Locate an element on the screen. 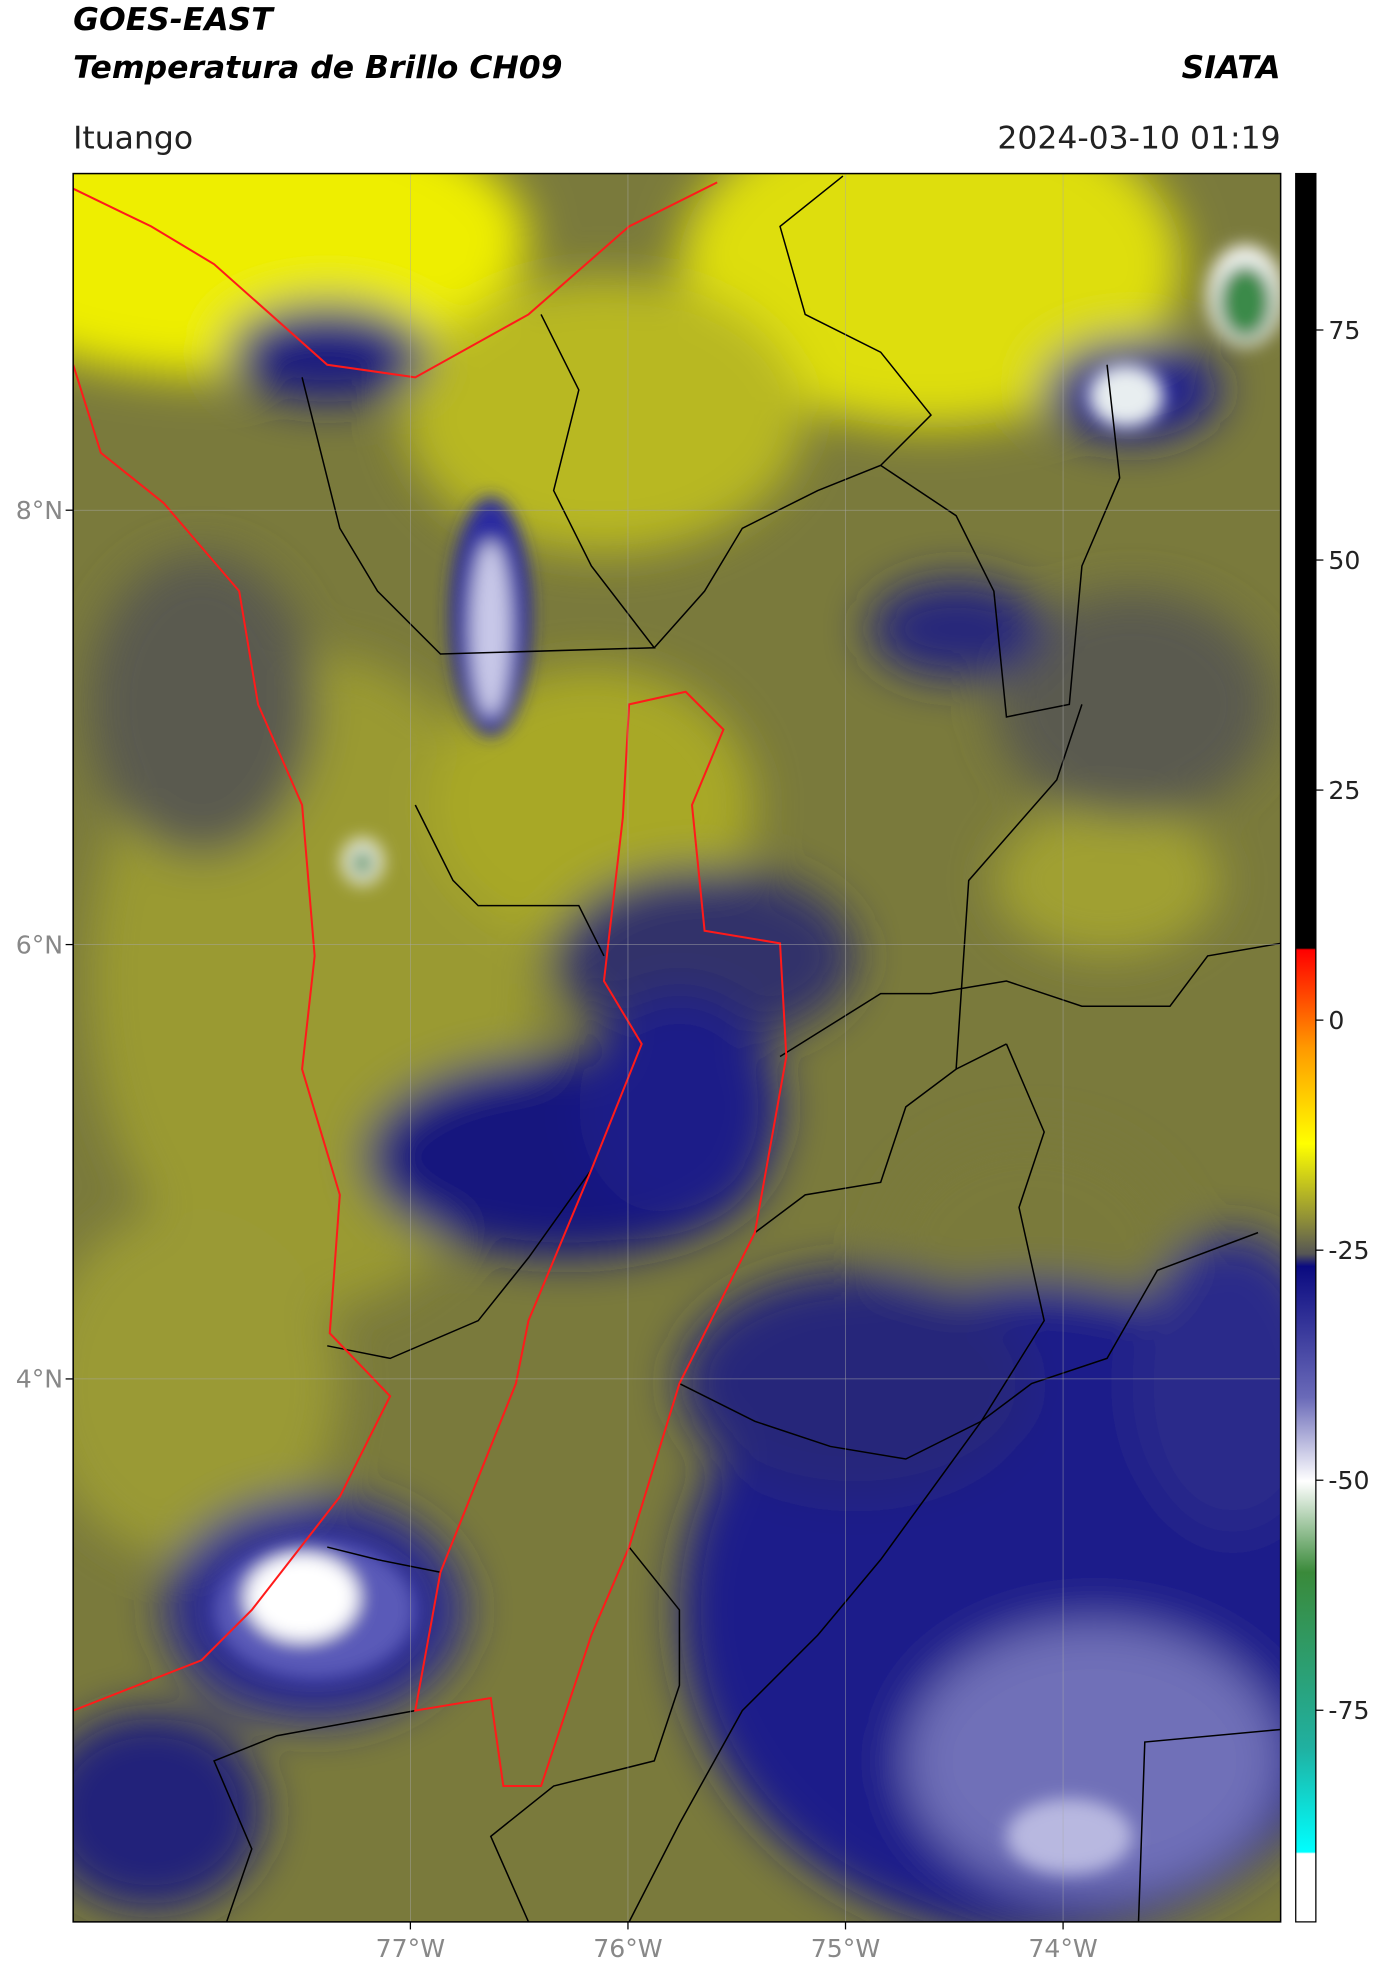 This screenshot has height=1981, width=1384. source: SIATA is located at coordinates (1231, 68).